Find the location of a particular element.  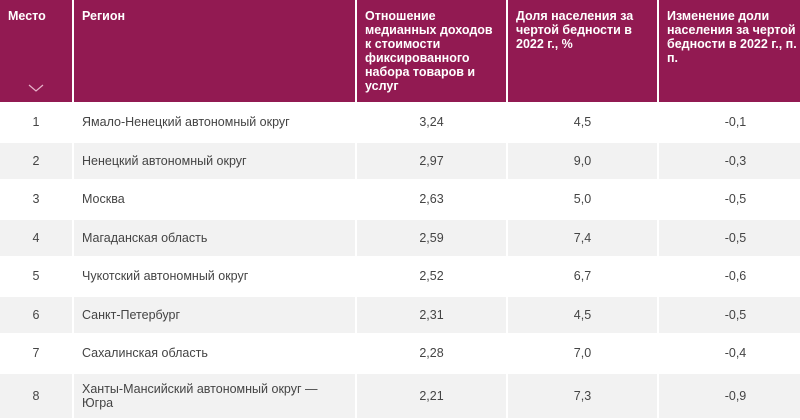

cell-region: Ханты-Мансийский автономный округ — Югра is located at coordinates (214, 396).